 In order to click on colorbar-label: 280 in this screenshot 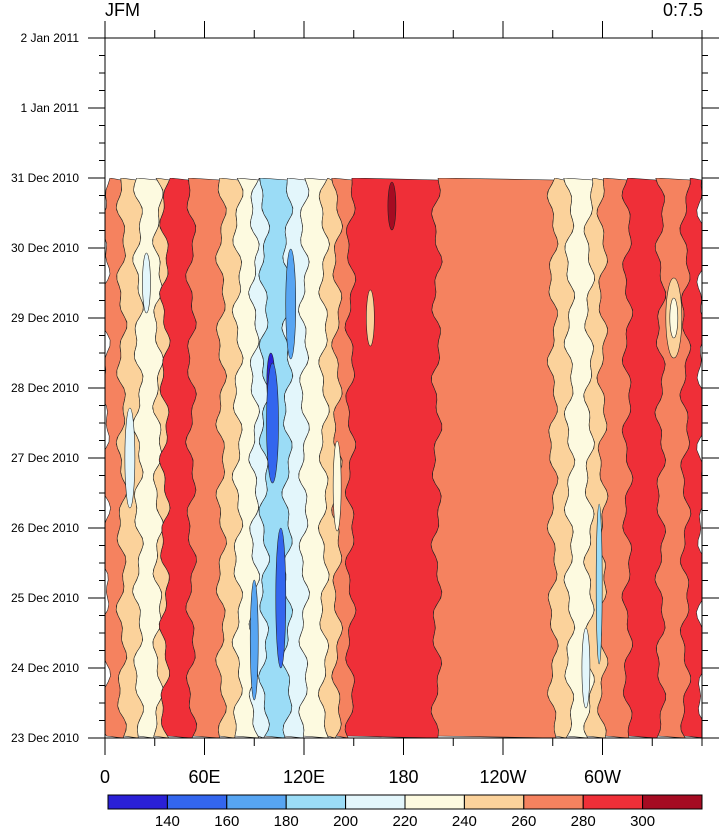, I will do `click(583, 820)`.